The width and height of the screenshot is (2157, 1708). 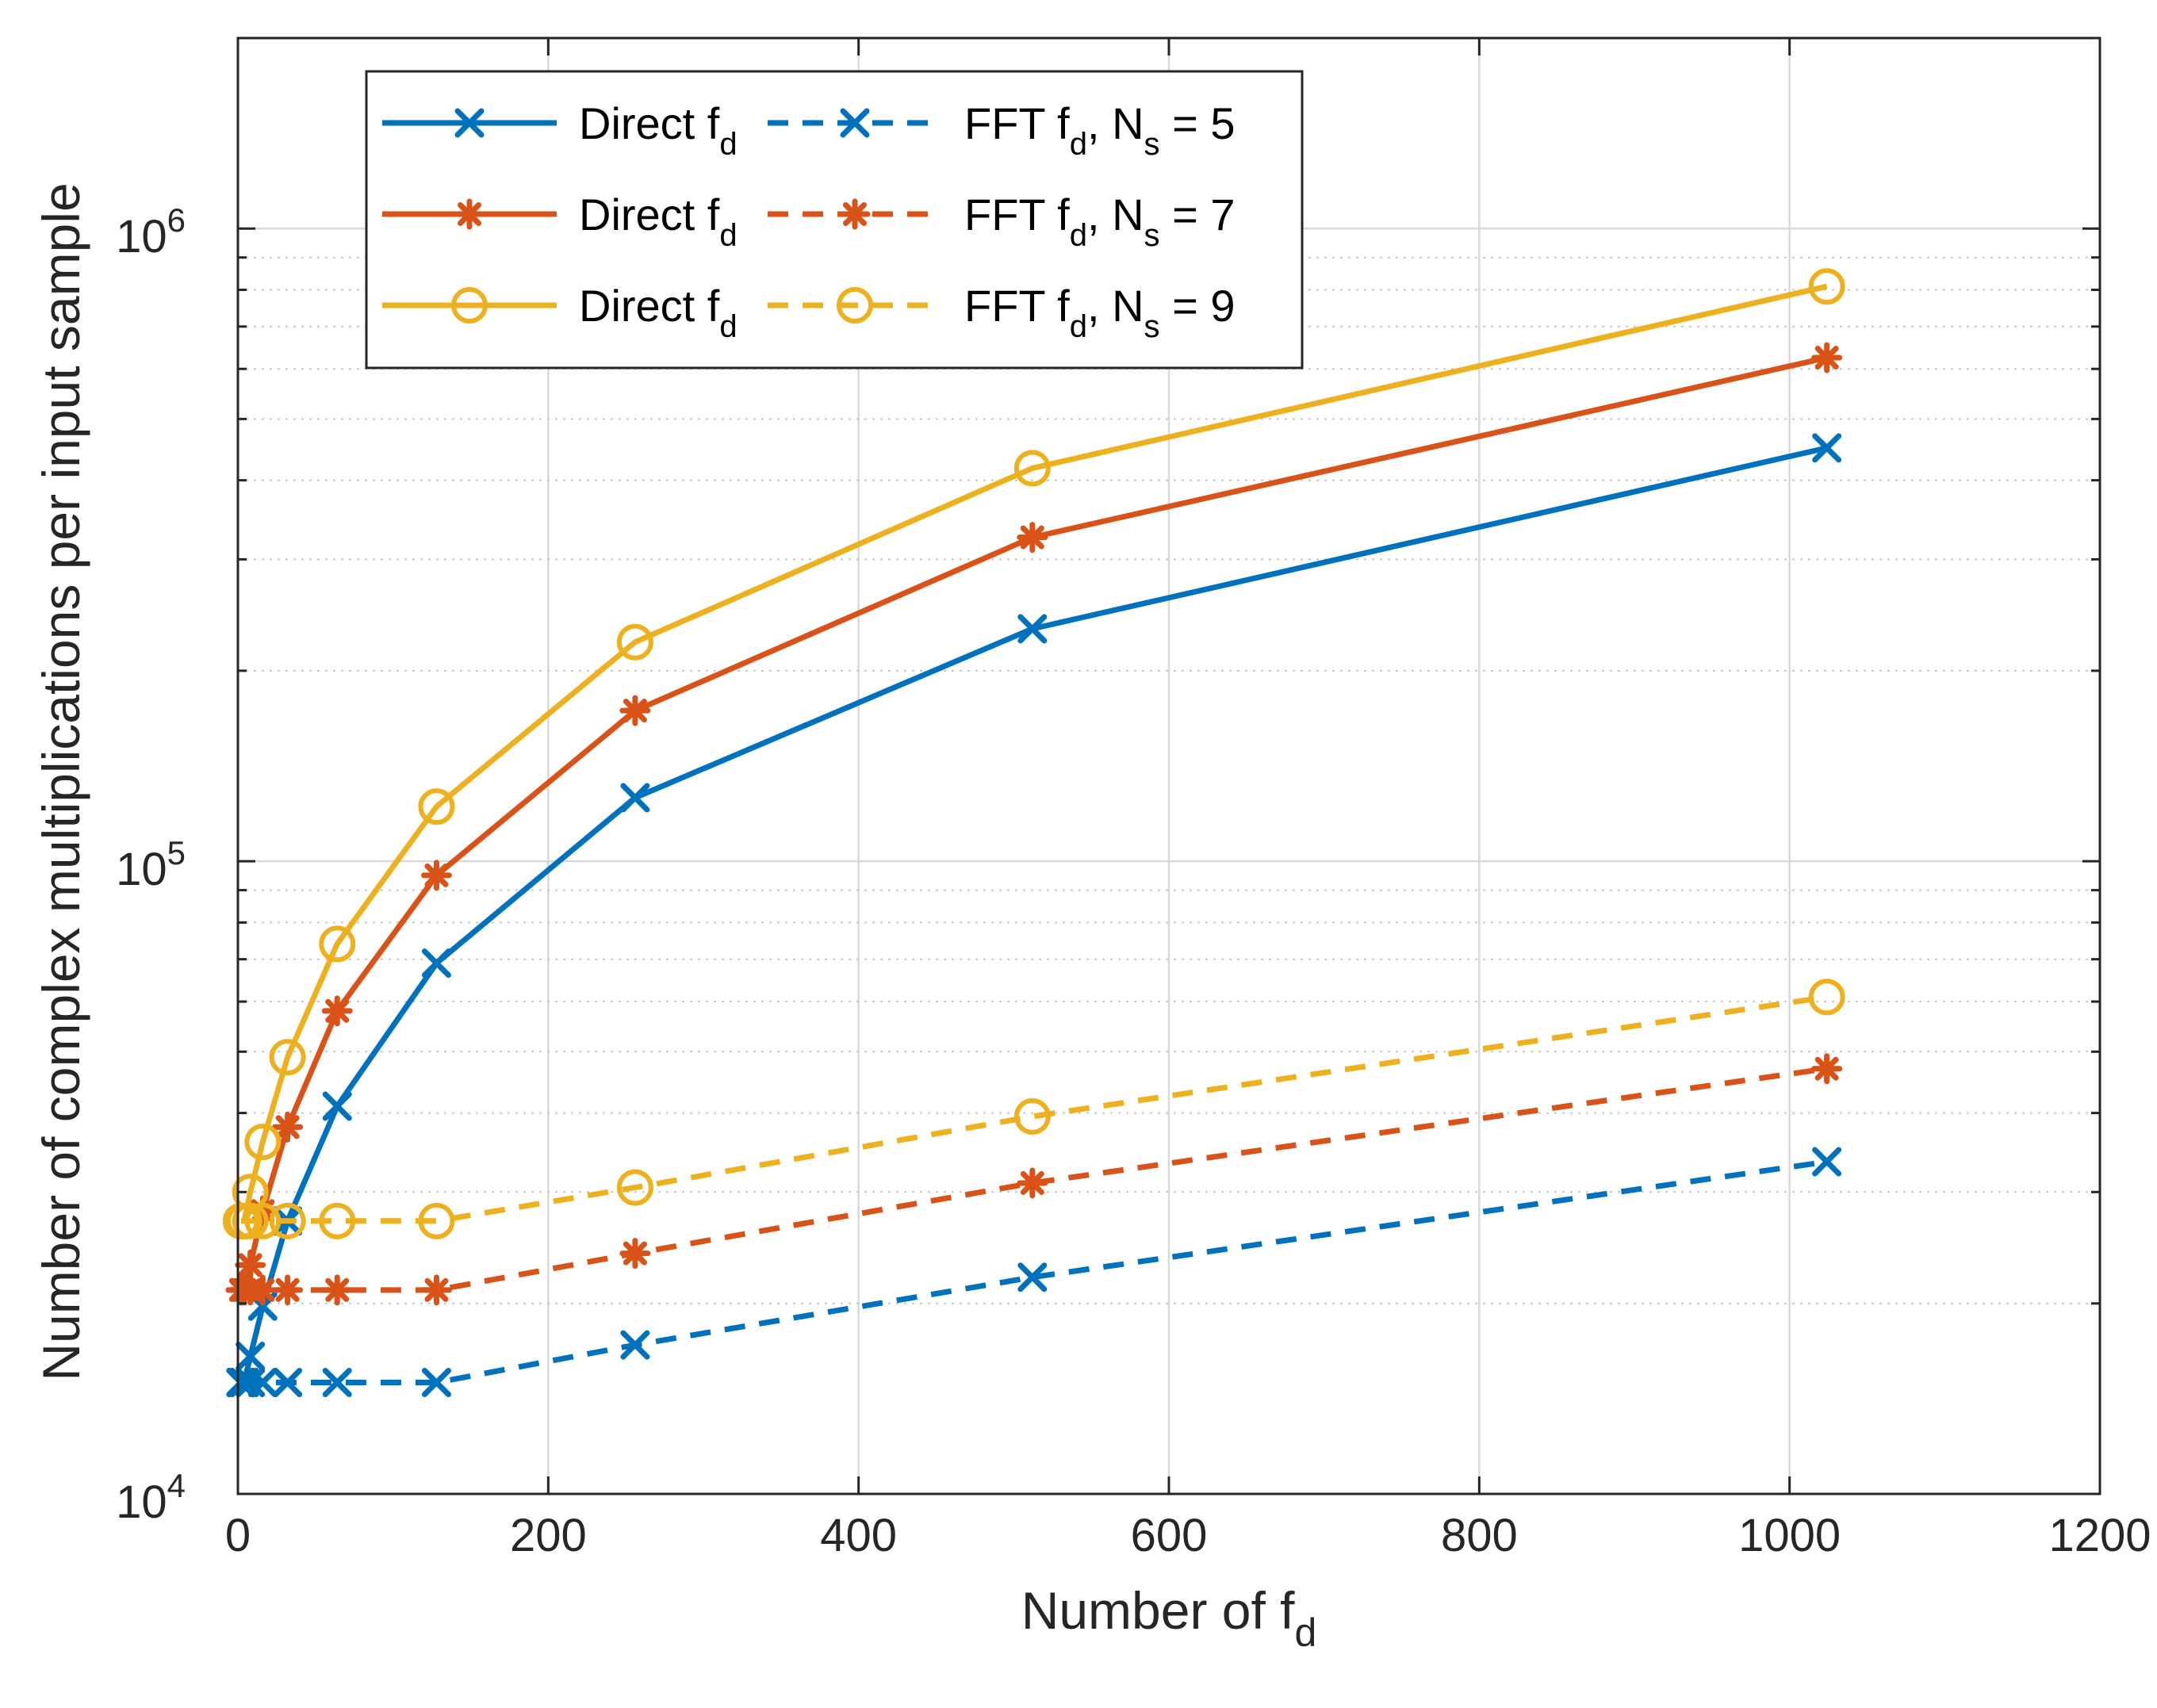 I want to click on y-tick-label: 10⁴, so click(x=151, y=1497).